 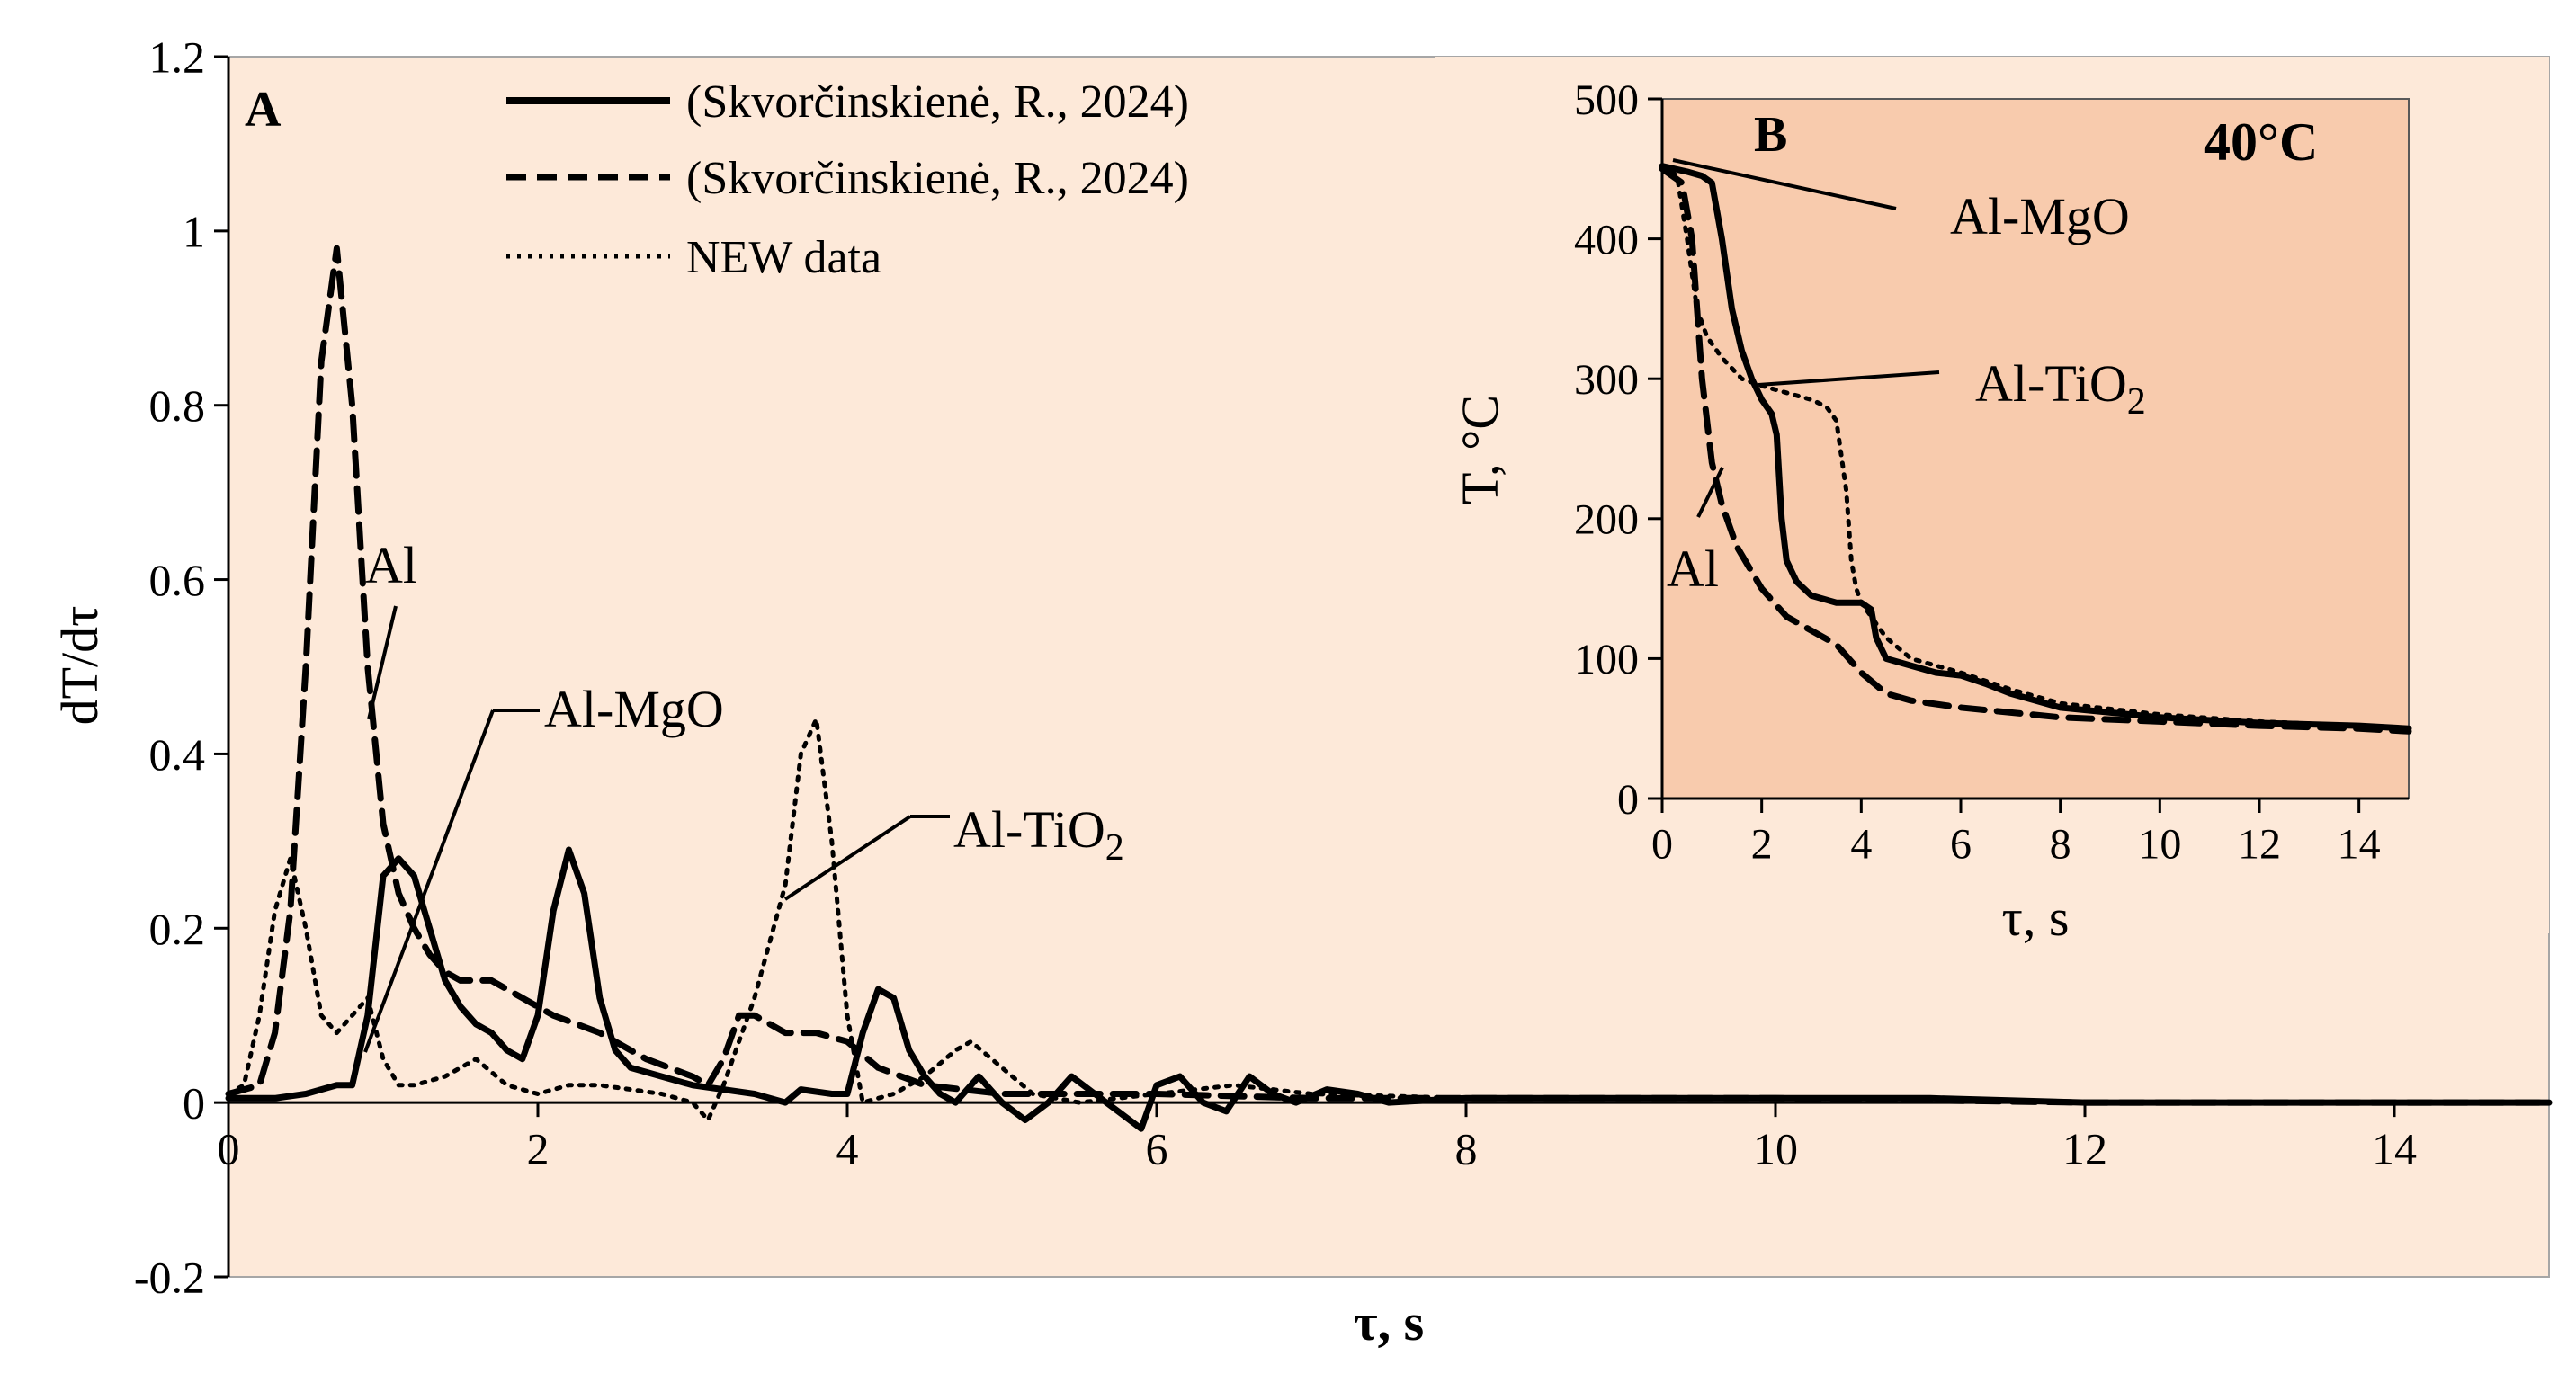 I want to click on panel-a-y-tick-label: 0.8, so click(x=177, y=405).